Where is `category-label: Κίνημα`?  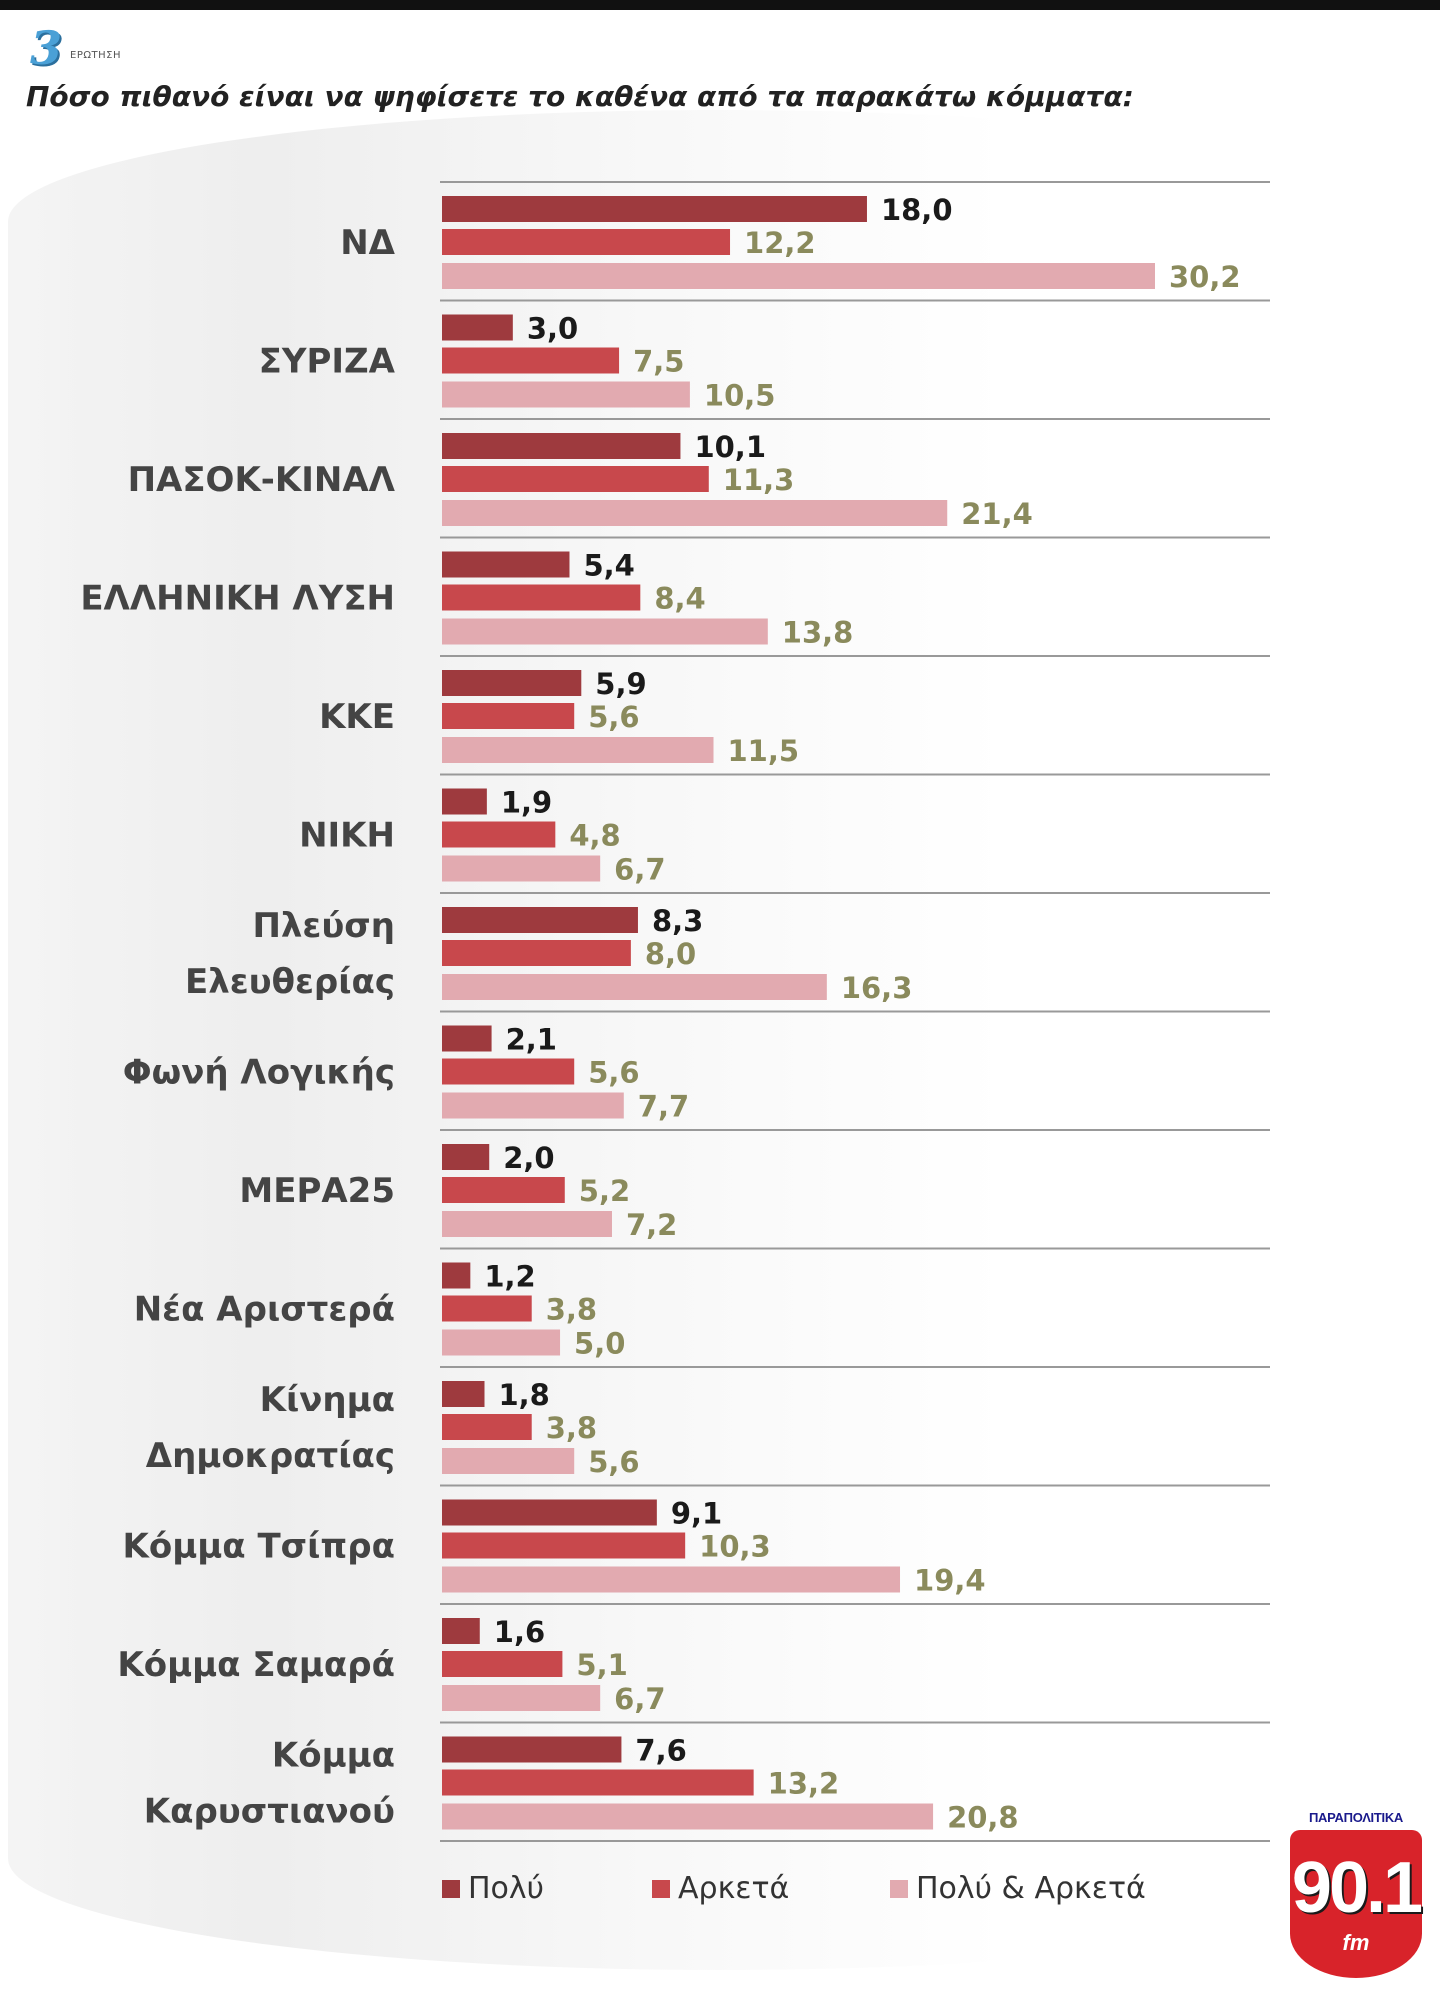
category-label: Κίνημα is located at coordinates (327, 1400).